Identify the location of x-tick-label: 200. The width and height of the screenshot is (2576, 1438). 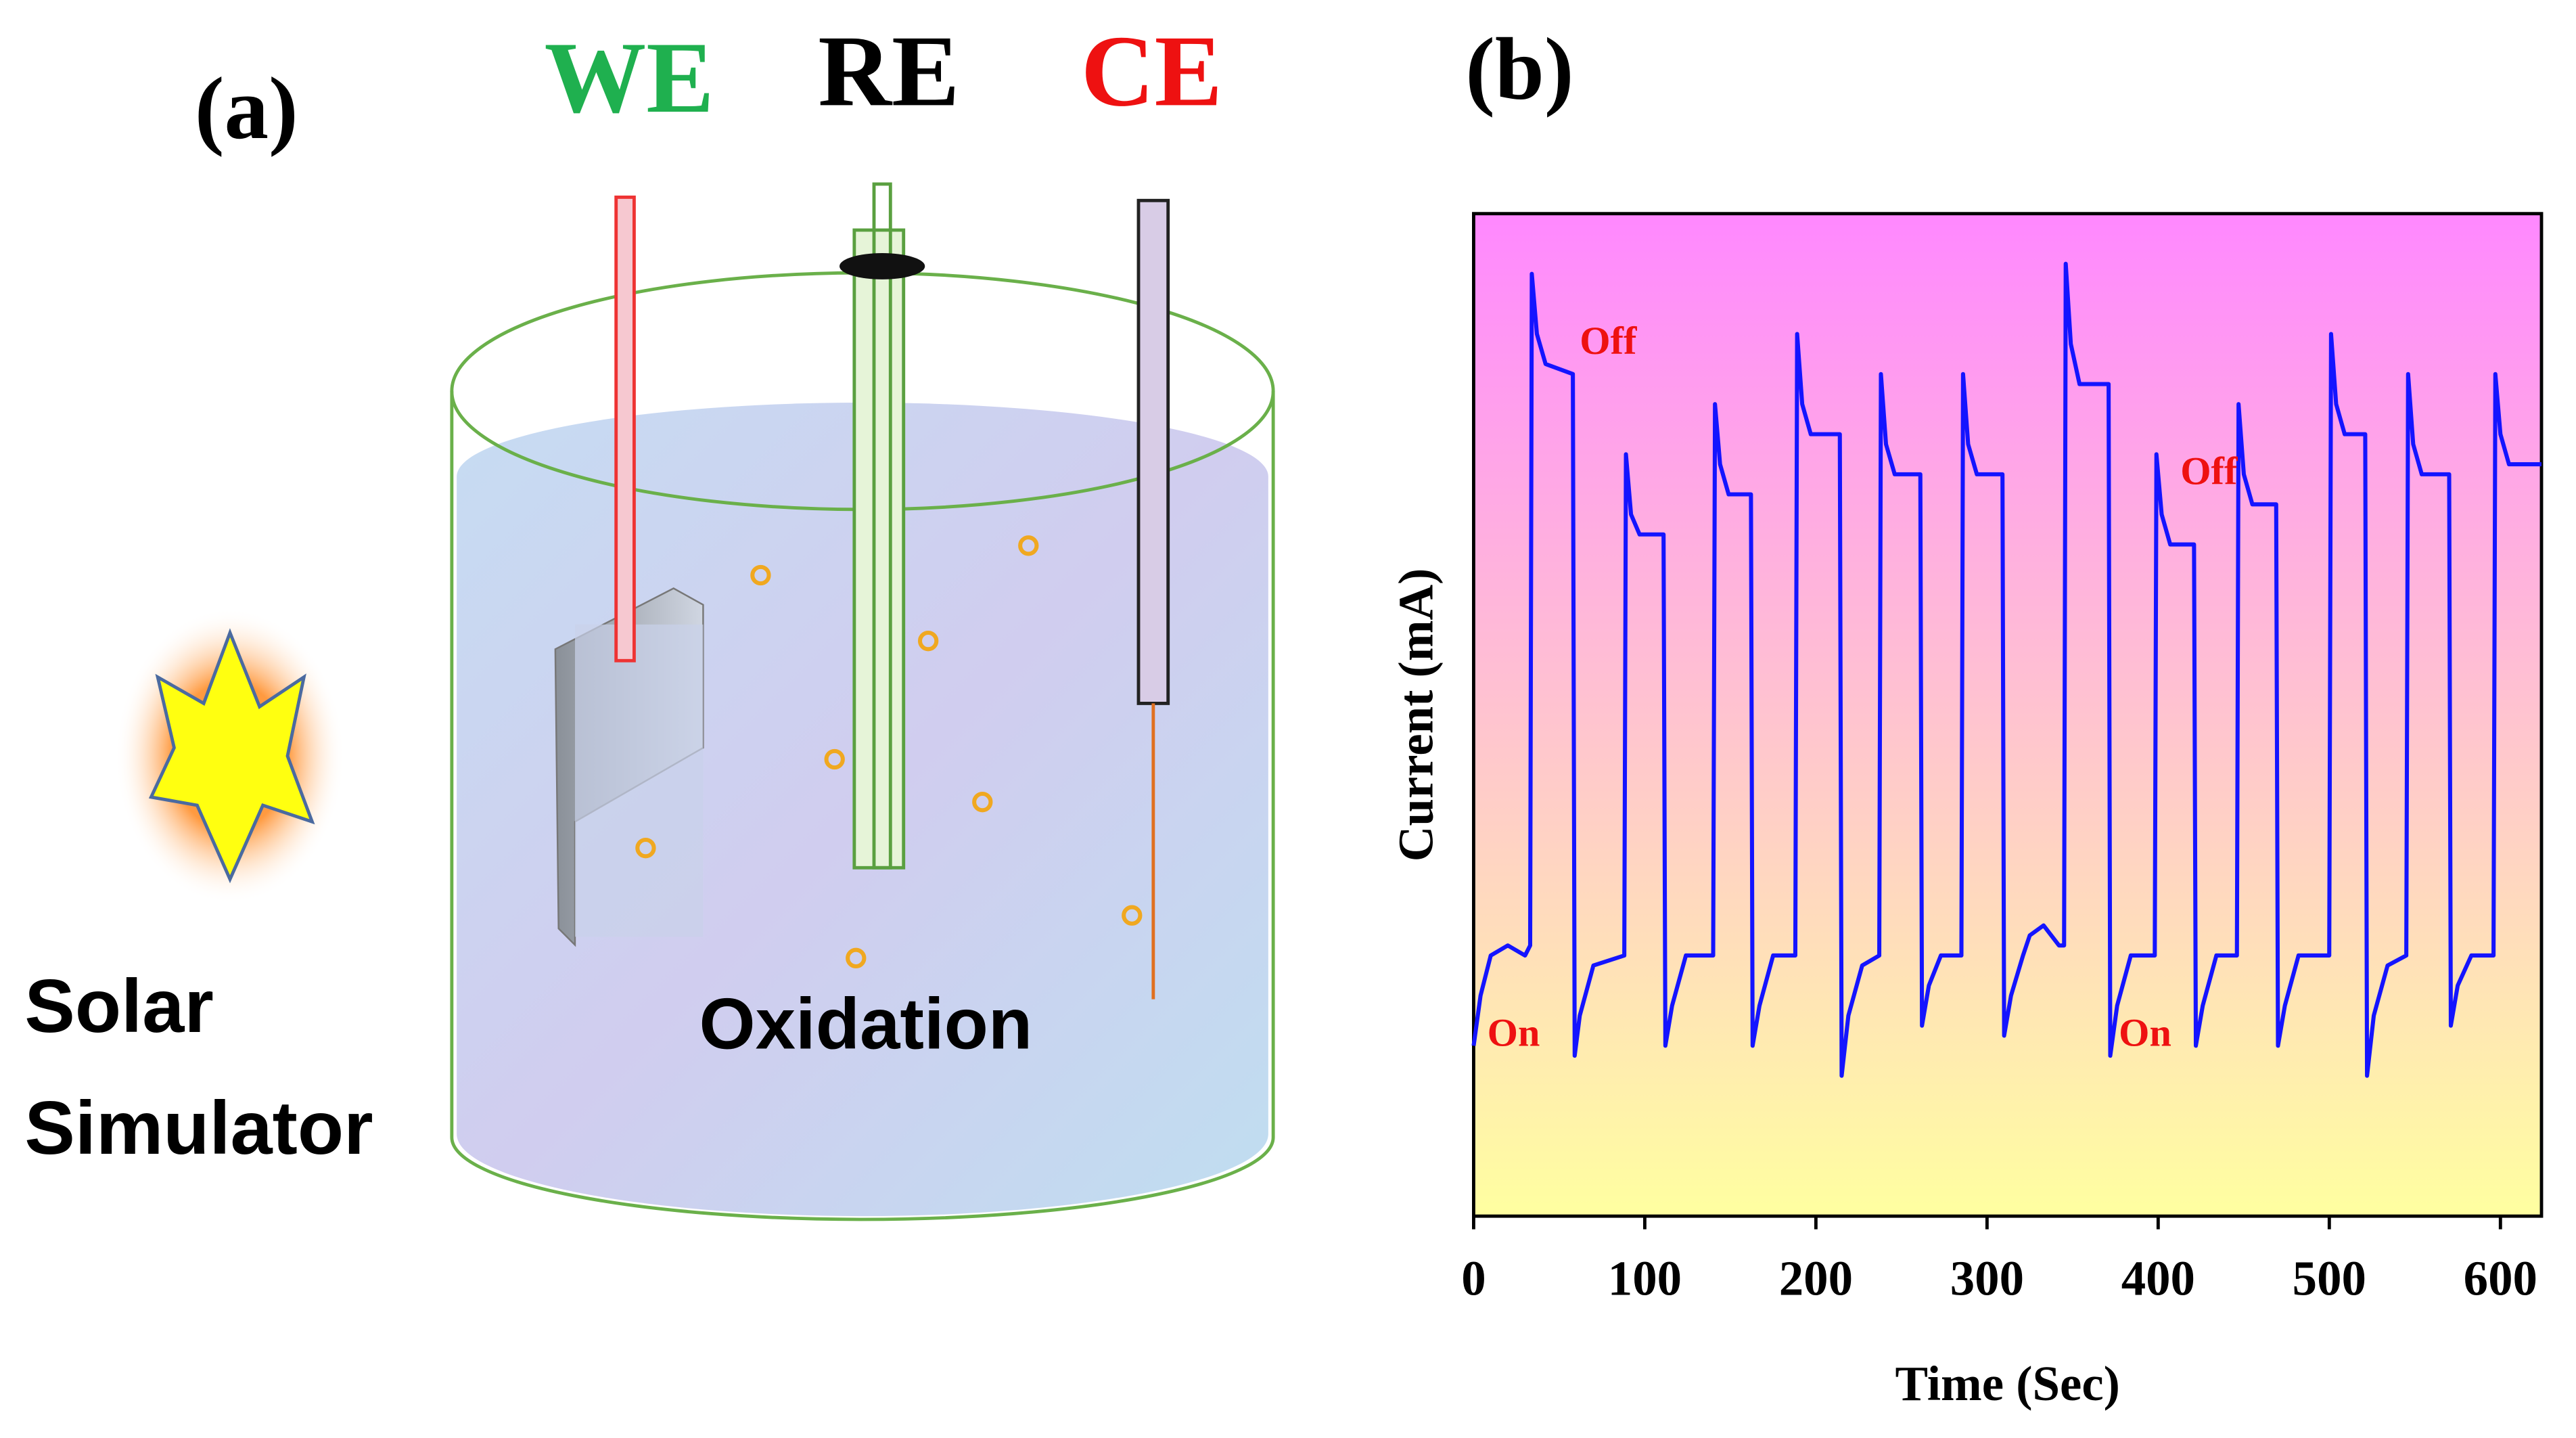
(1816, 1278).